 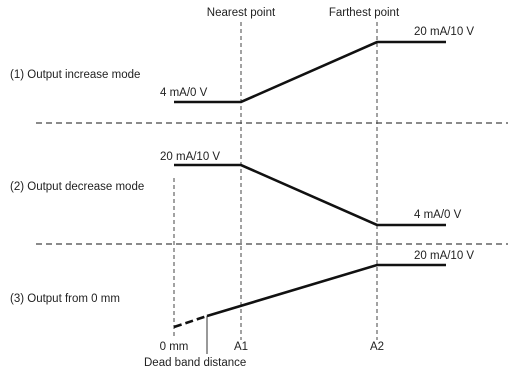 What do you see at coordinates (75, 75) in the screenshot?
I see `mode1-title: (1) Output increase mode` at bounding box center [75, 75].